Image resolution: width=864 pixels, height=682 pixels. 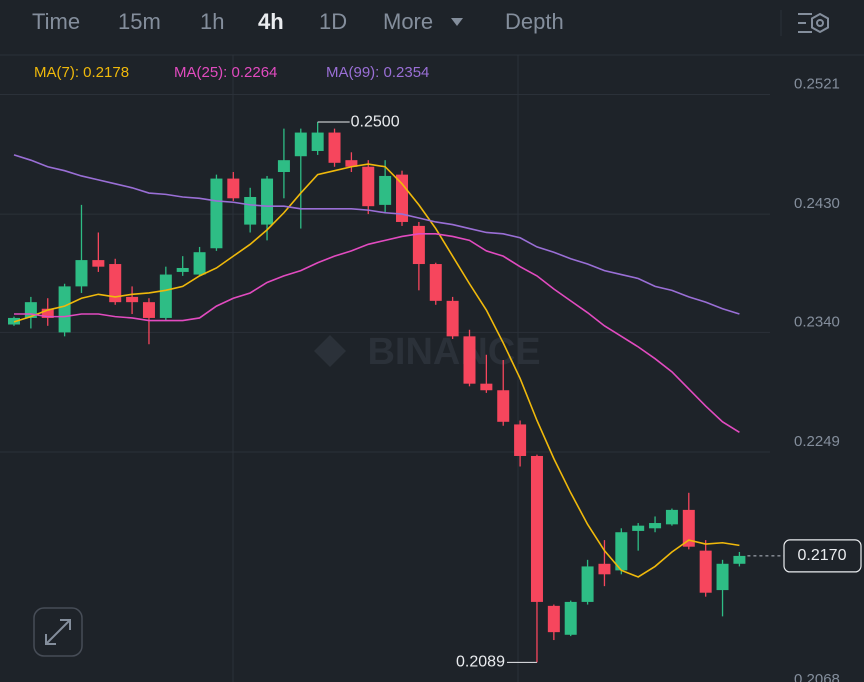 I want to click on watermark-logo, so click(x=330, y=351).